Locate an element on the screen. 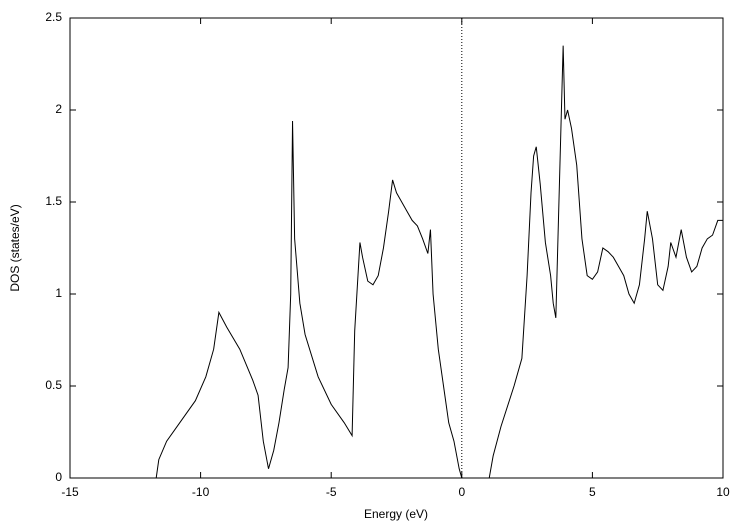  x-tick-label: -5 is located at coordinates (331, 492).